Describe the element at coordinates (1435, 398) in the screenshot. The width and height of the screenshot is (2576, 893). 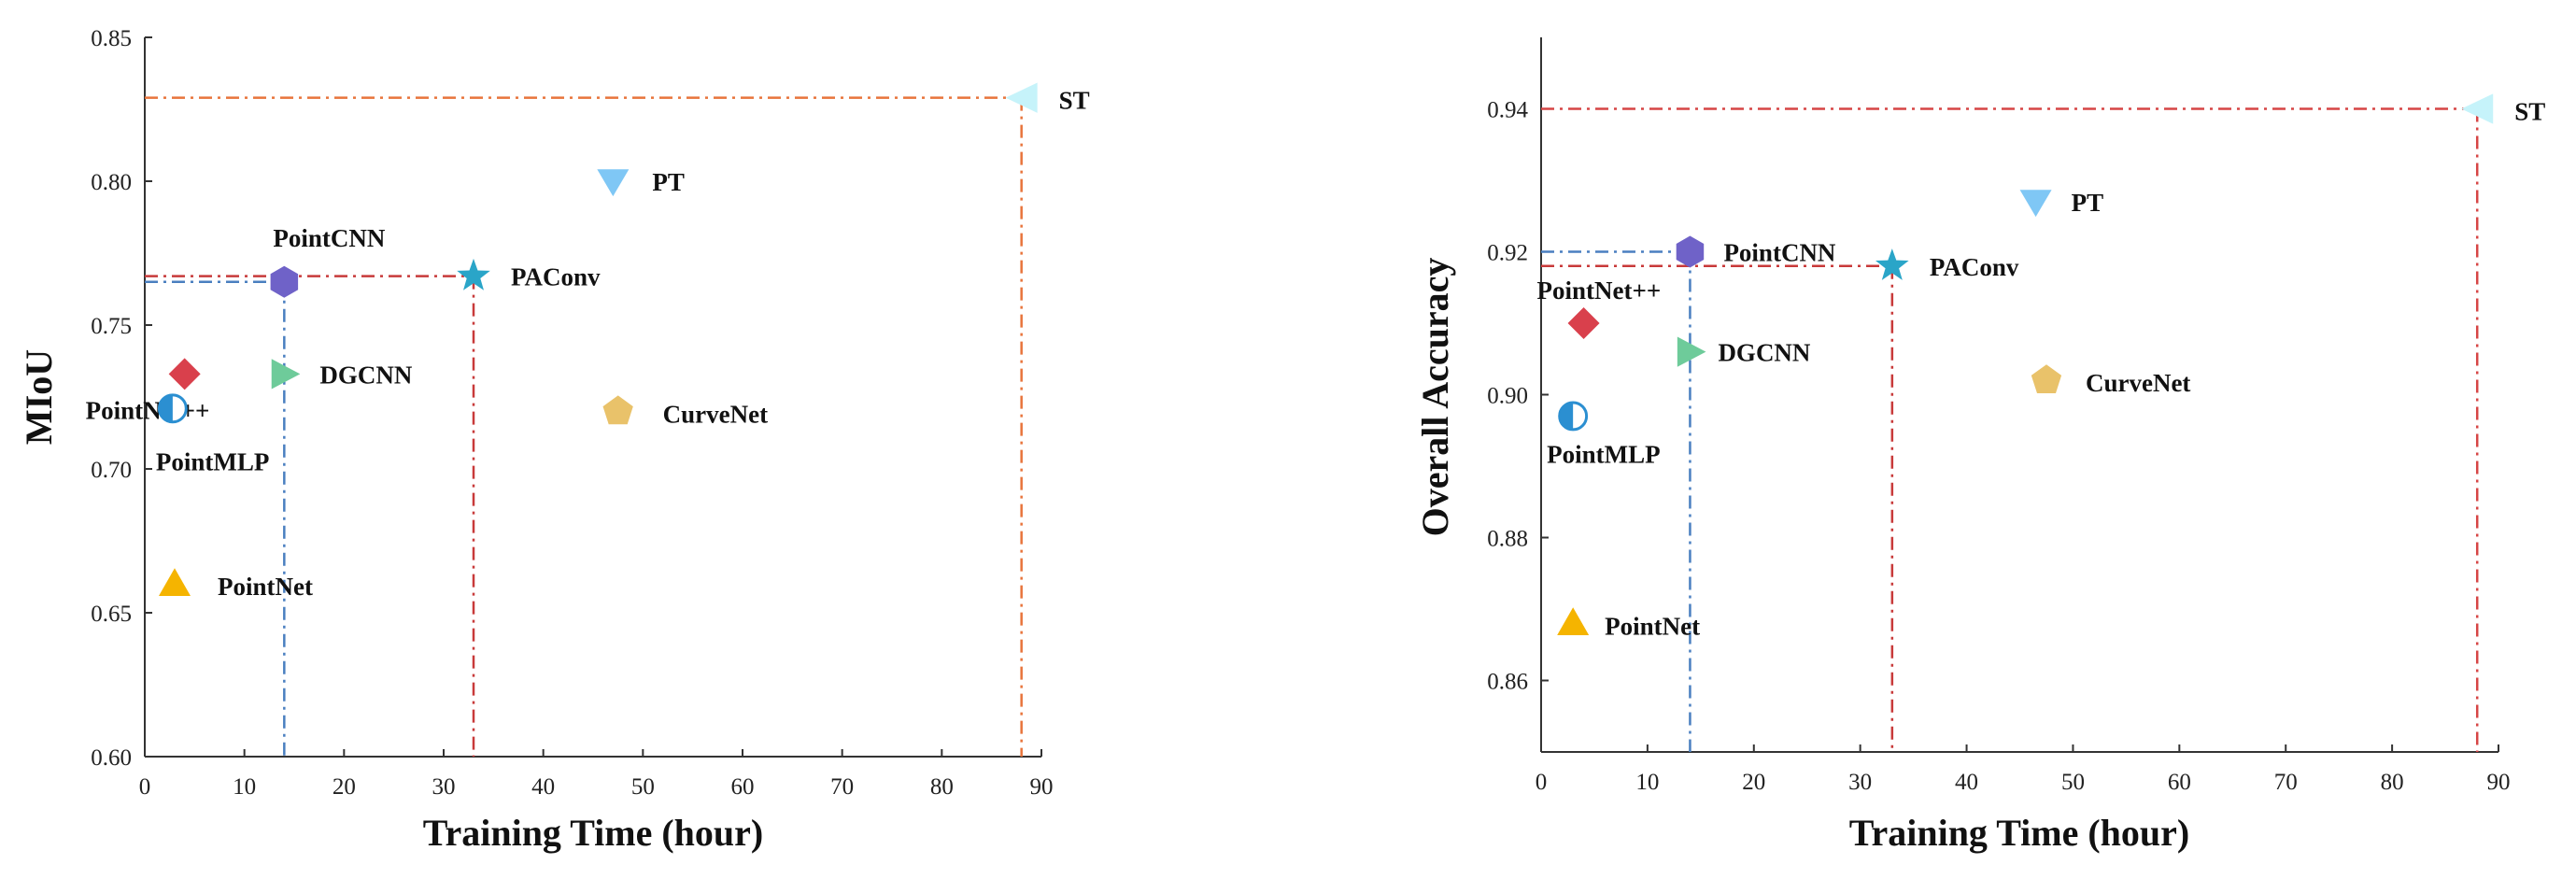
I see `y-axis-title: Overall Accuracy` at that location.